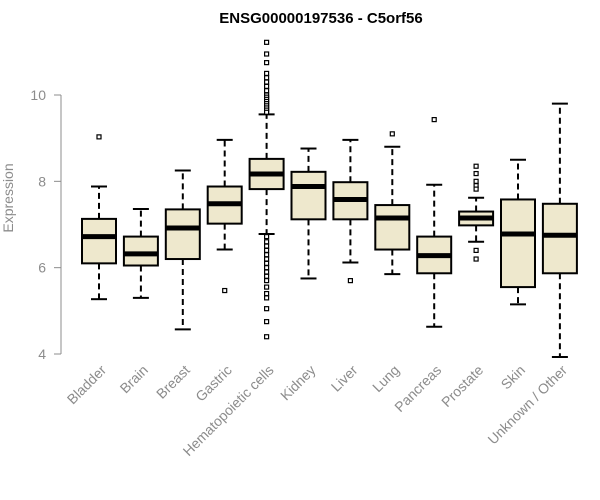 This screenshot has height=500, width=600. Describe the element at coordinates (87, 385) in the screenshot. I see `x-tick-label: Bladder` at that location.